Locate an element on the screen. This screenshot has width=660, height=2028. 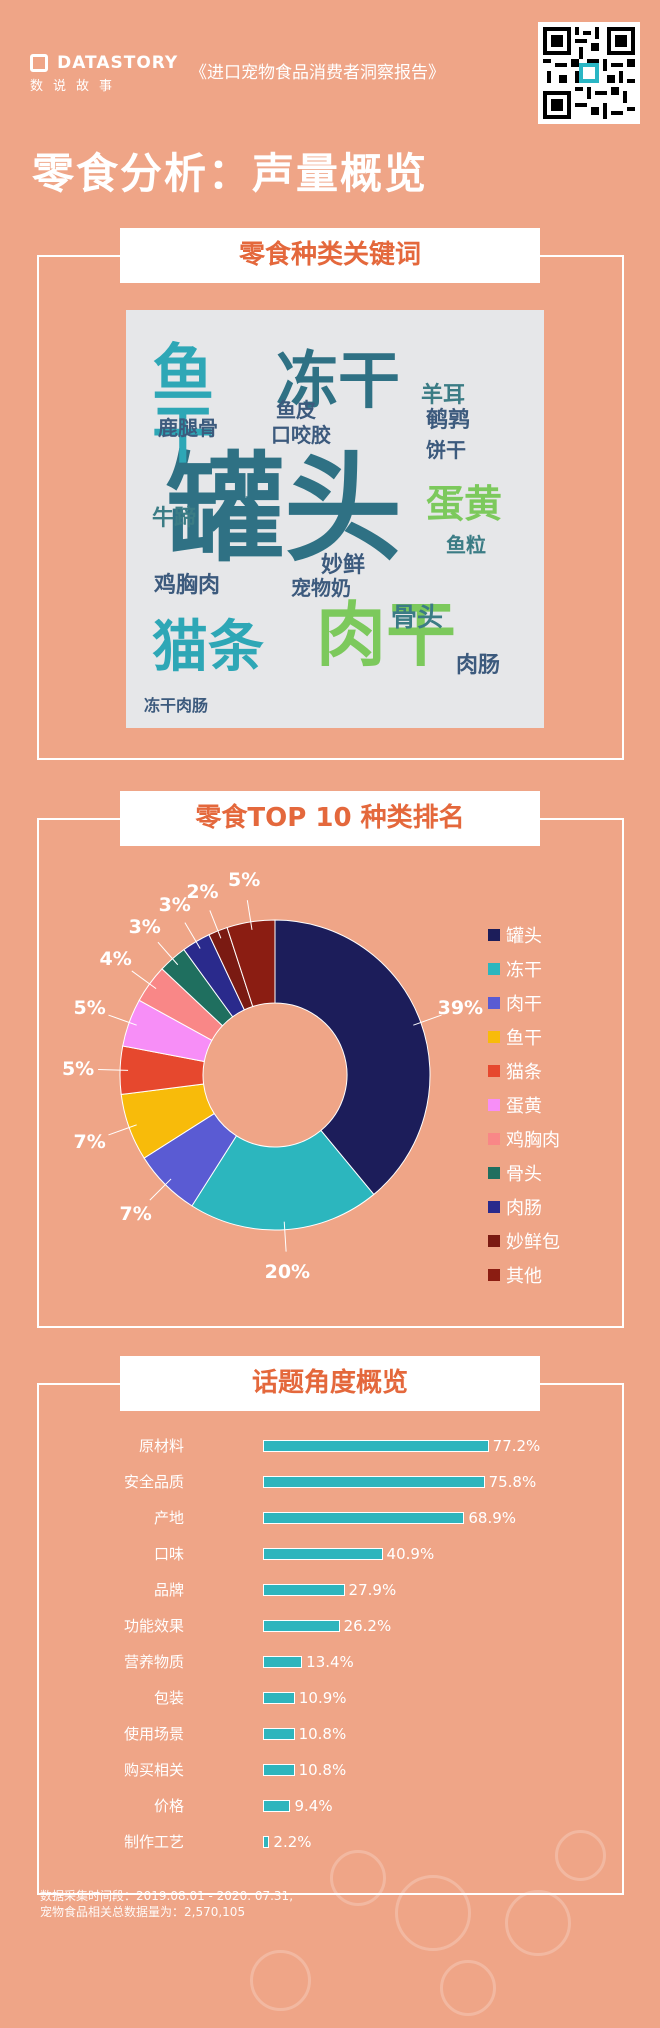
wordcloud-word: 妙鲜 is located at coordinates (343, 565).